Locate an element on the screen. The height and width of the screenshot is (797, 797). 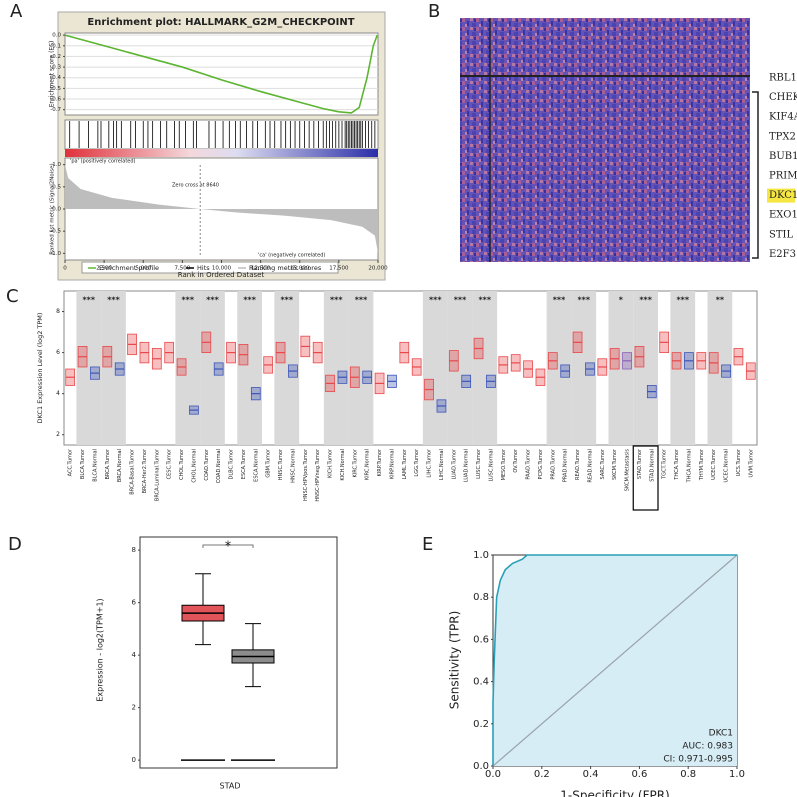
x-tick-label: 7,500 is located at coordinates (183, 269).